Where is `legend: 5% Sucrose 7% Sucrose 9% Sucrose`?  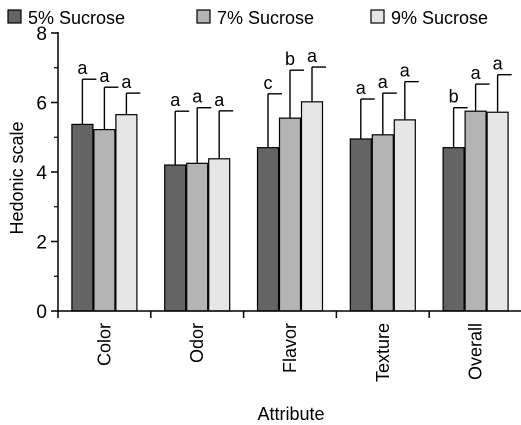
legend: 5% Sucrose 7% Sucrose 9% Sucrose is located at coordinates (248, 18).